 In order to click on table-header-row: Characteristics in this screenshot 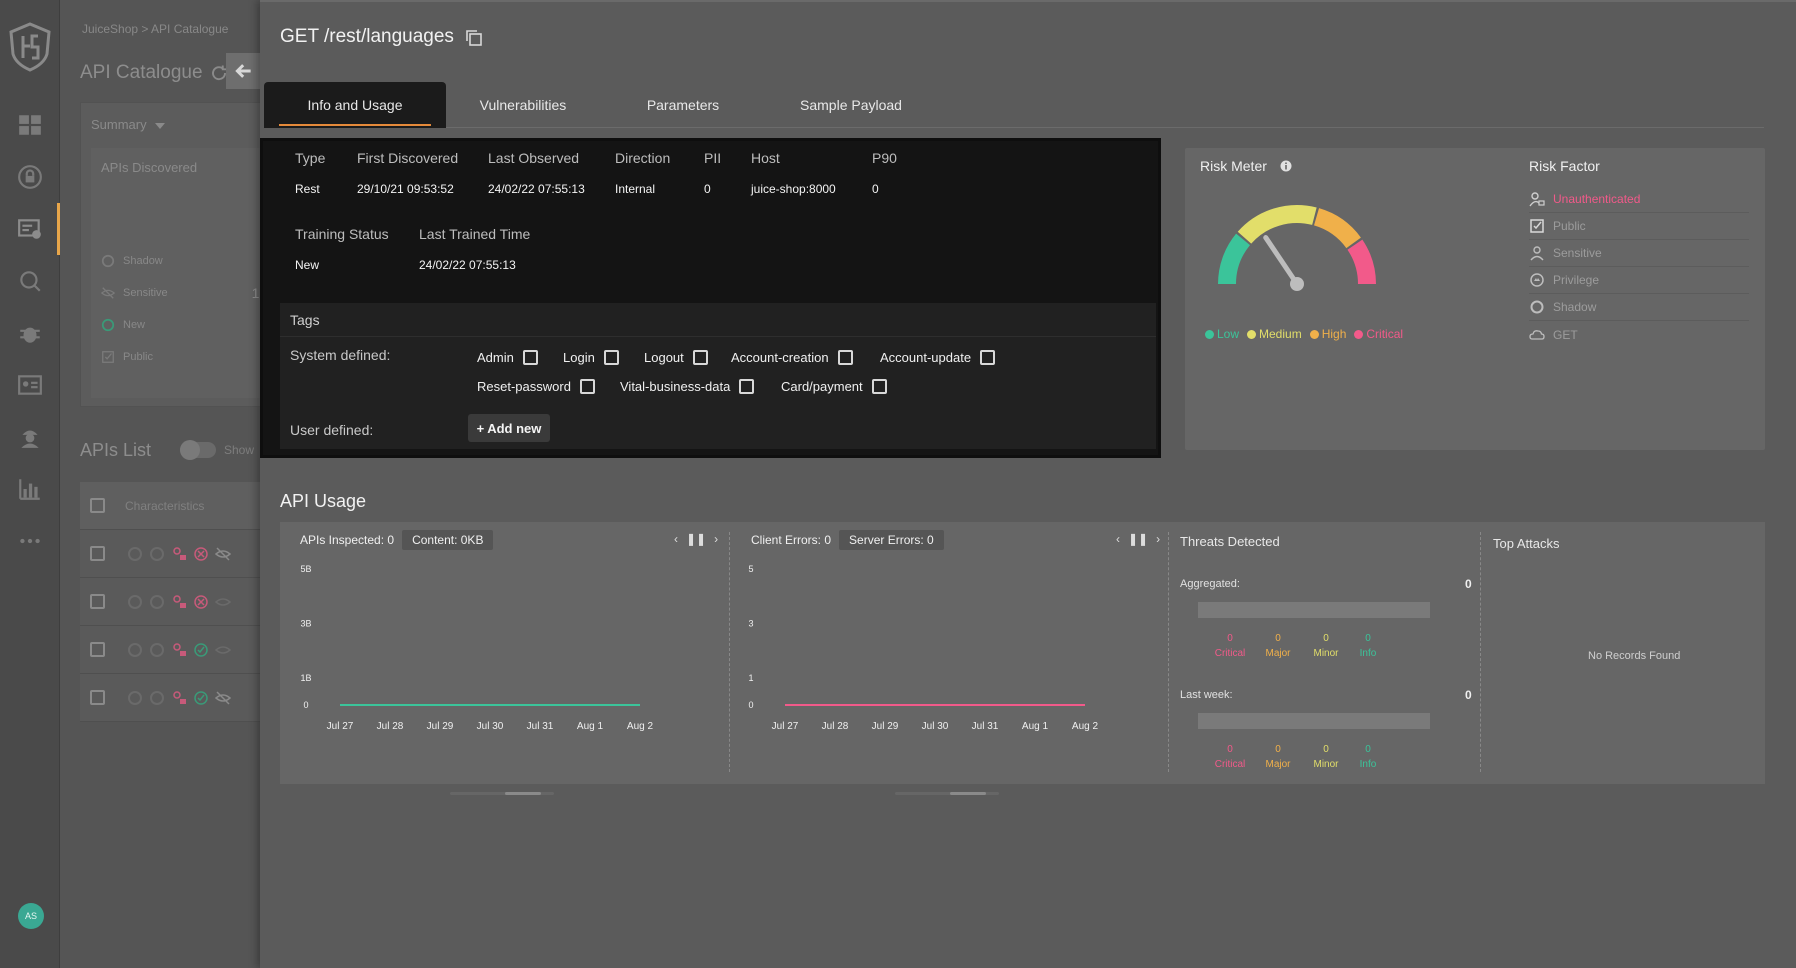, I will do `click(170, 506)`.